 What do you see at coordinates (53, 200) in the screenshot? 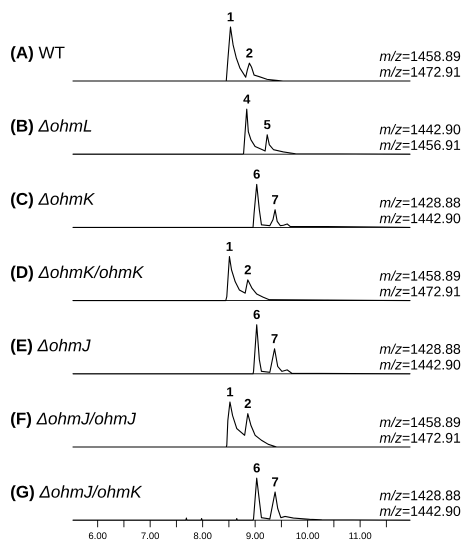
I see `chart-title: (C) ΔohmK` at bounding box center [53, 200].